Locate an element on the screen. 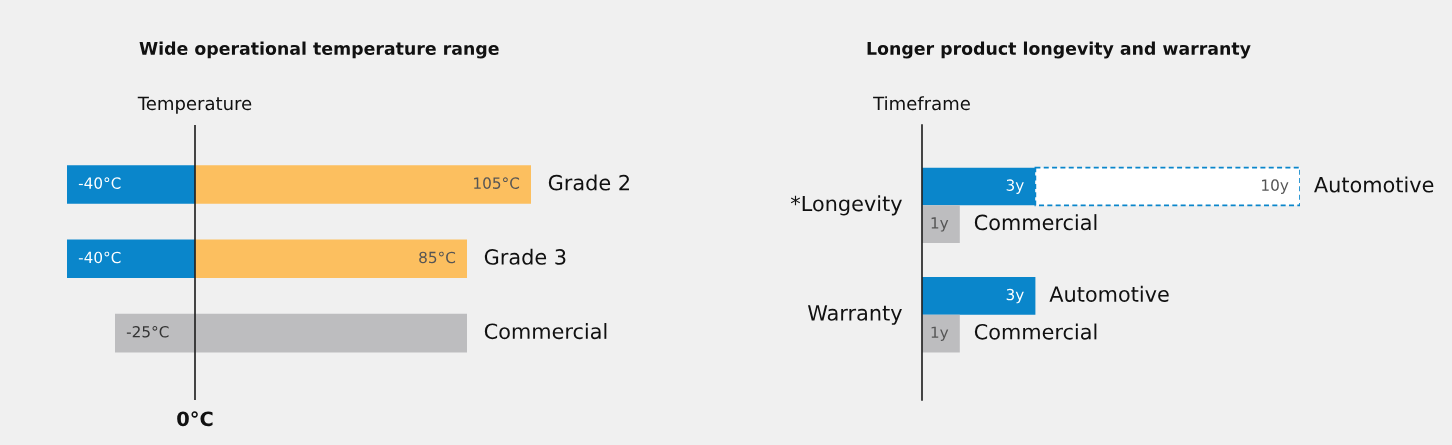 The height and width of the screenshot is (445, 1452). text: *Longevity is located at coordinates (846, 205).